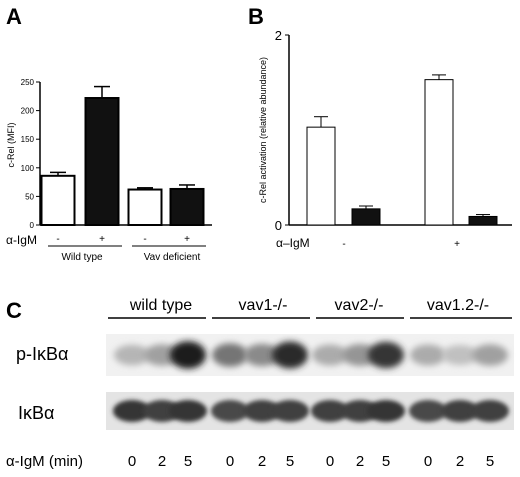  I want to click on panel-b-ytick-label: 0, so click(278, 225).